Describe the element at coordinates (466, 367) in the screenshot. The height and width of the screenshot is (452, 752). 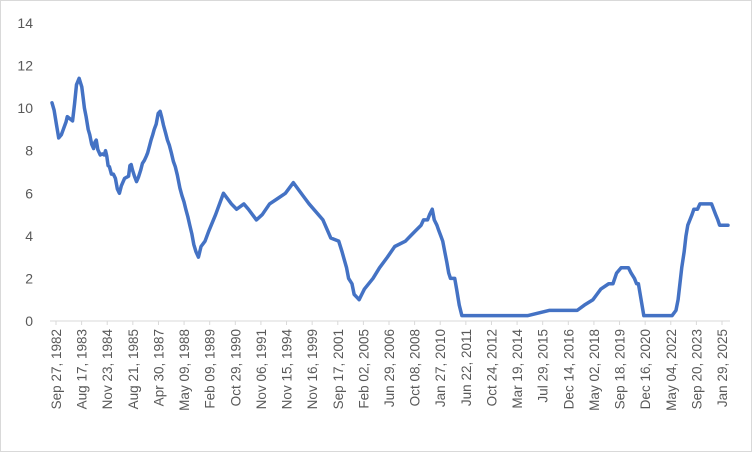
I see `x-tick-label: Jun 22, 2011` at that location.